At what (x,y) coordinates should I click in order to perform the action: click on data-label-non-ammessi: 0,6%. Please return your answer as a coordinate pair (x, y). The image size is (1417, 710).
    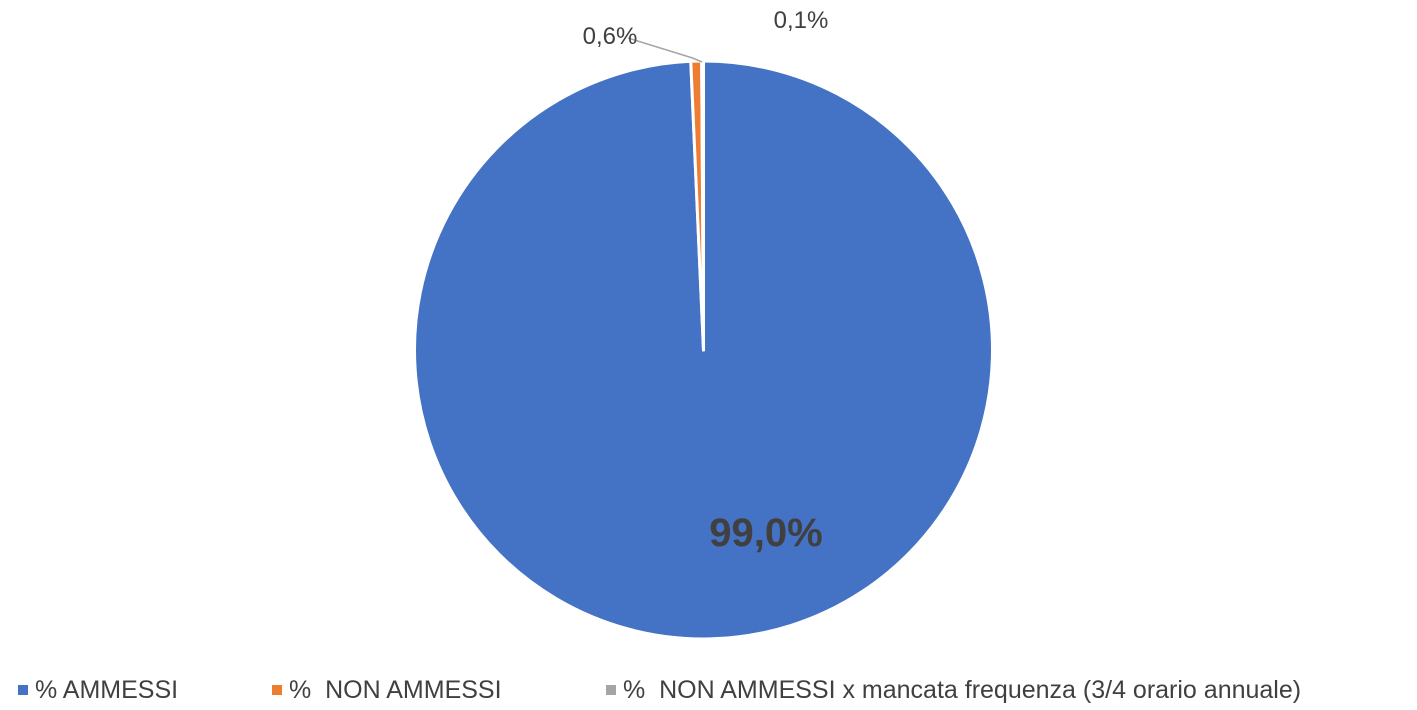
    Looking at the image, I should click on (610, 36).